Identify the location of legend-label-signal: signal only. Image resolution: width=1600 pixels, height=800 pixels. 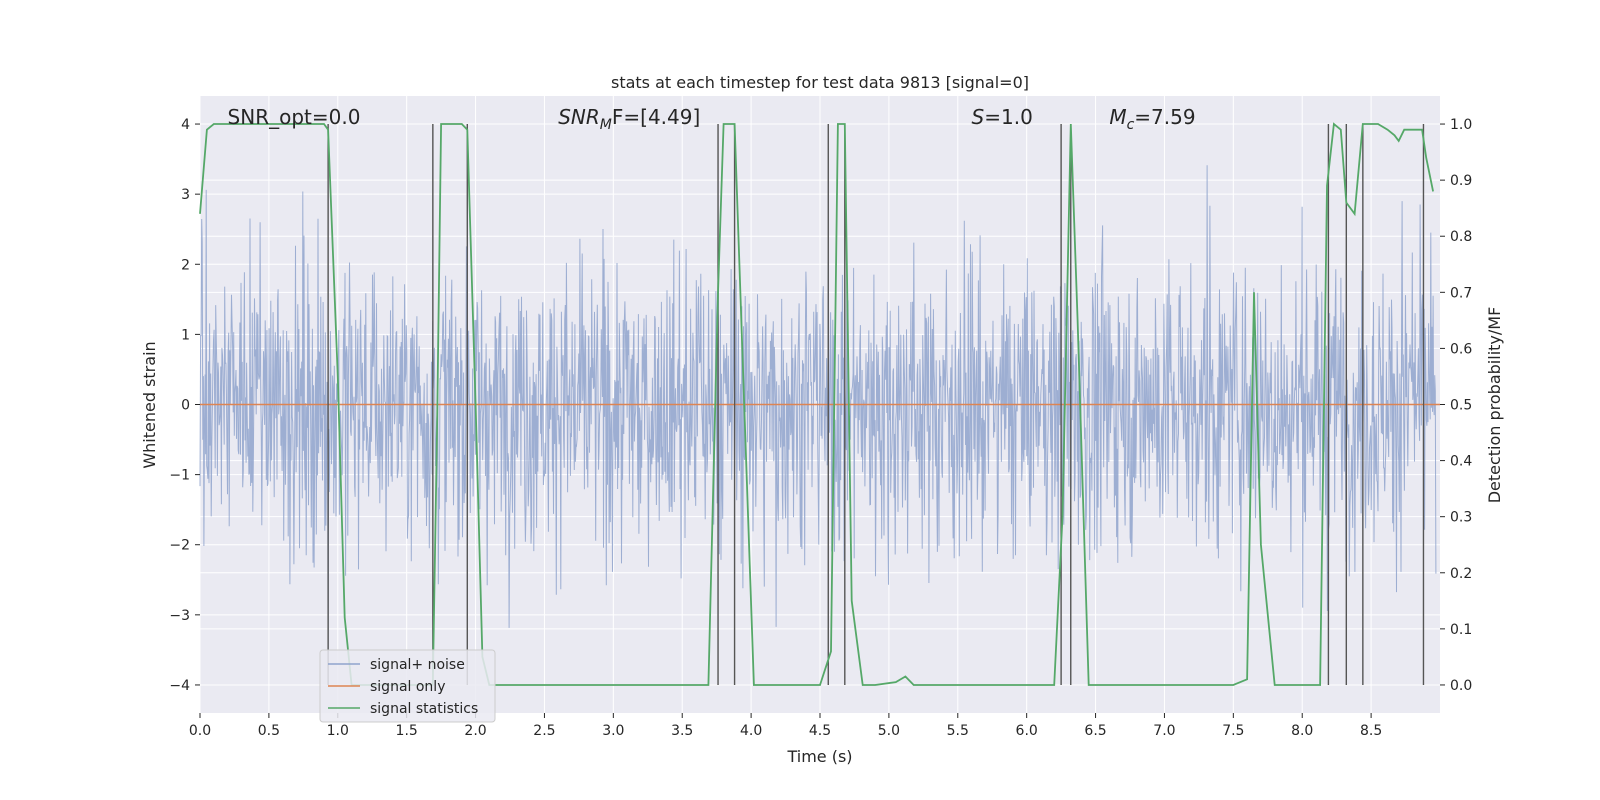
(407, 687).